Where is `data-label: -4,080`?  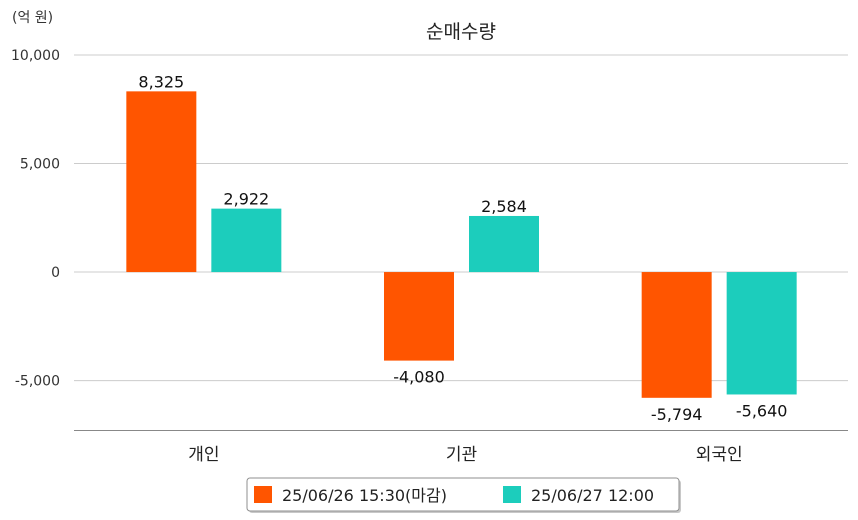 data-label: -4,080 is located at coordinates (419, 377).